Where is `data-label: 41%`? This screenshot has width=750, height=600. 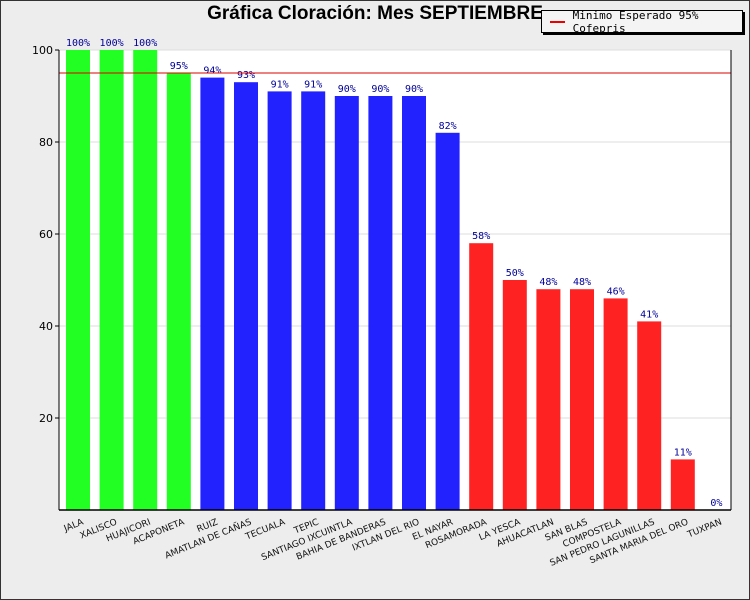 data-label: 41% is located at coordinates (649, 314).